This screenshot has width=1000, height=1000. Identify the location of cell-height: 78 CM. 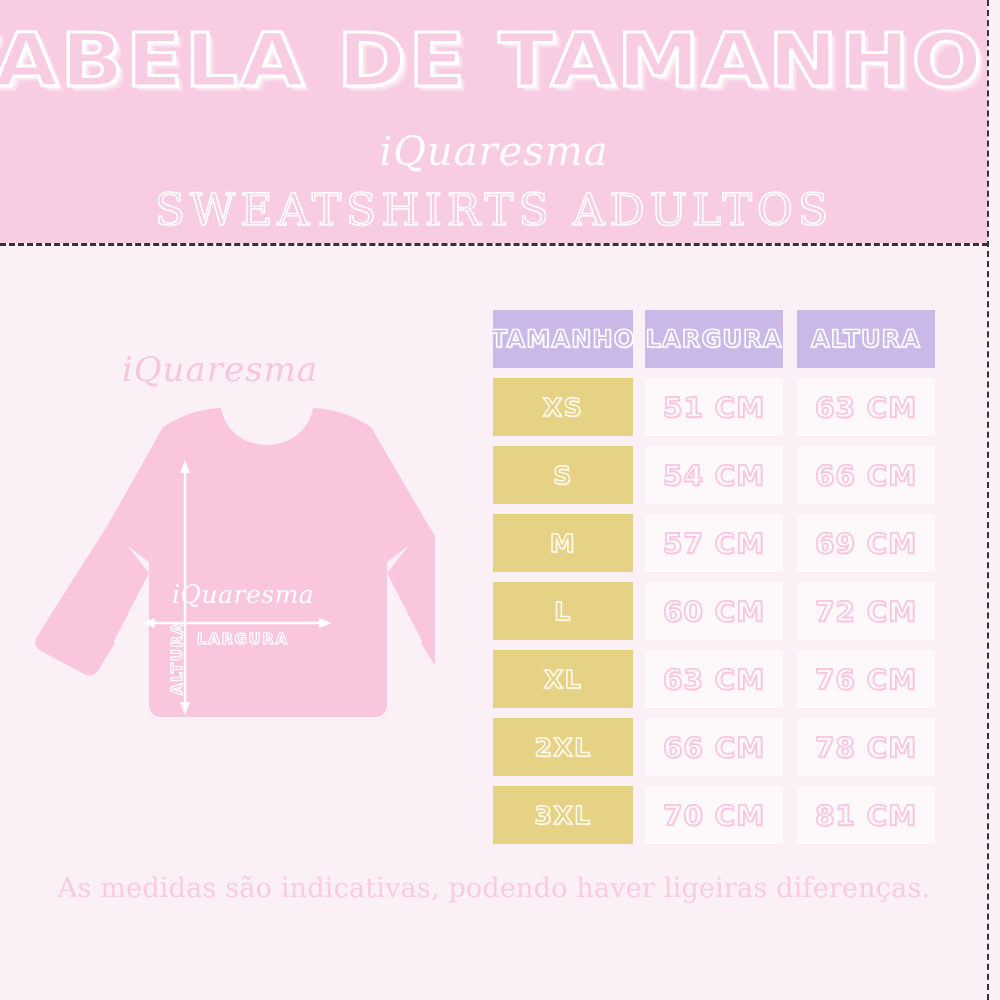
(866, 747).